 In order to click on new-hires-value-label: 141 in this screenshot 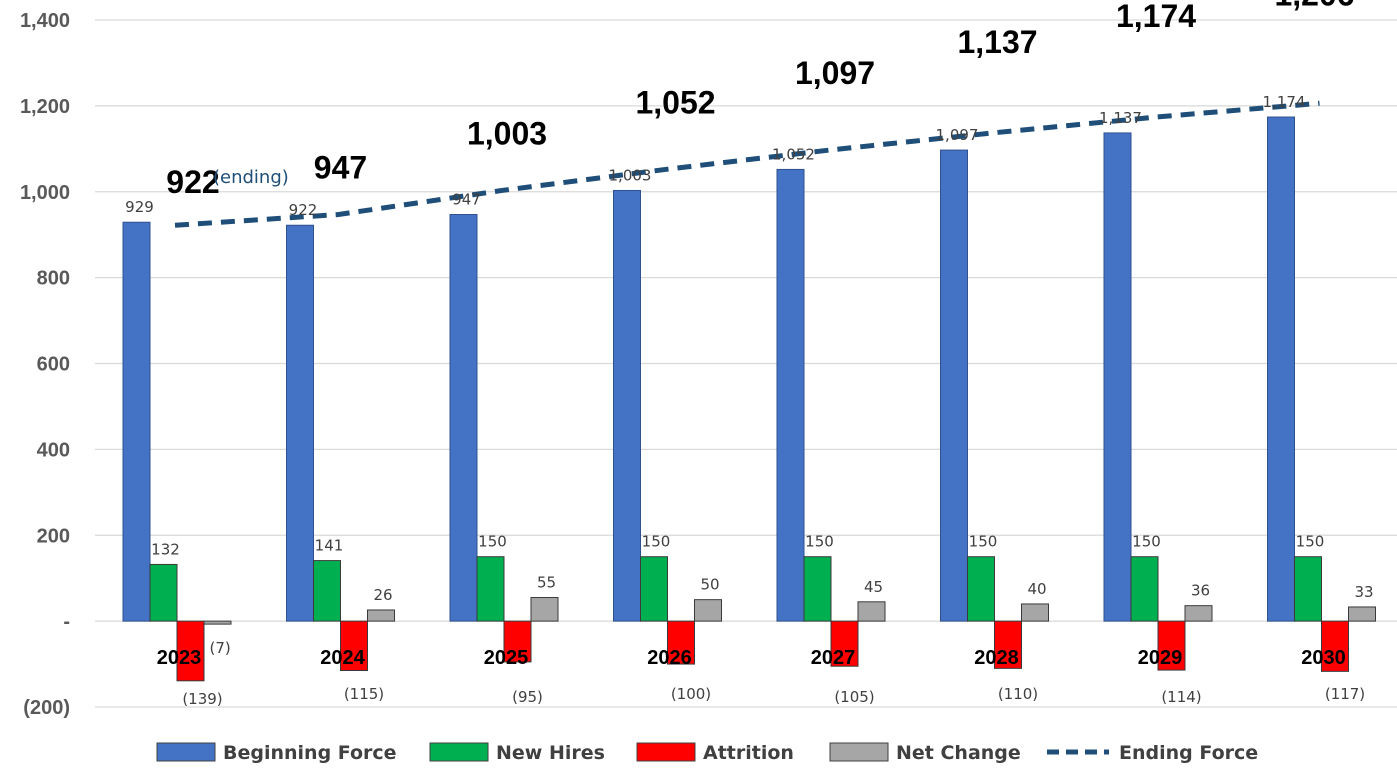, I will do `click(329, 546)`.